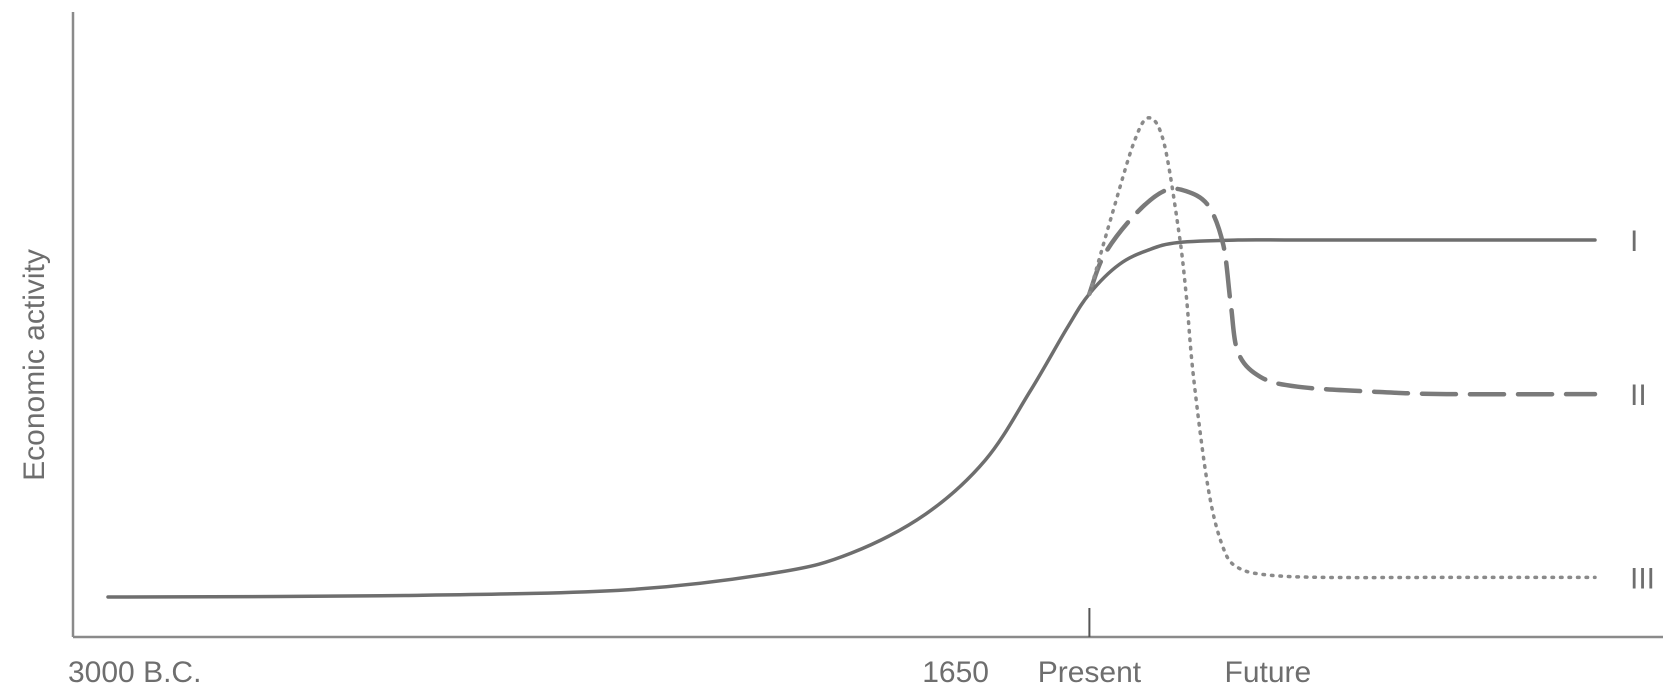 The width and height of the screenshot is (1668, 693). Describe the element at coordinates (1268, 672) in the screenshot. I see `x-tick-label-3: Future` at that location.